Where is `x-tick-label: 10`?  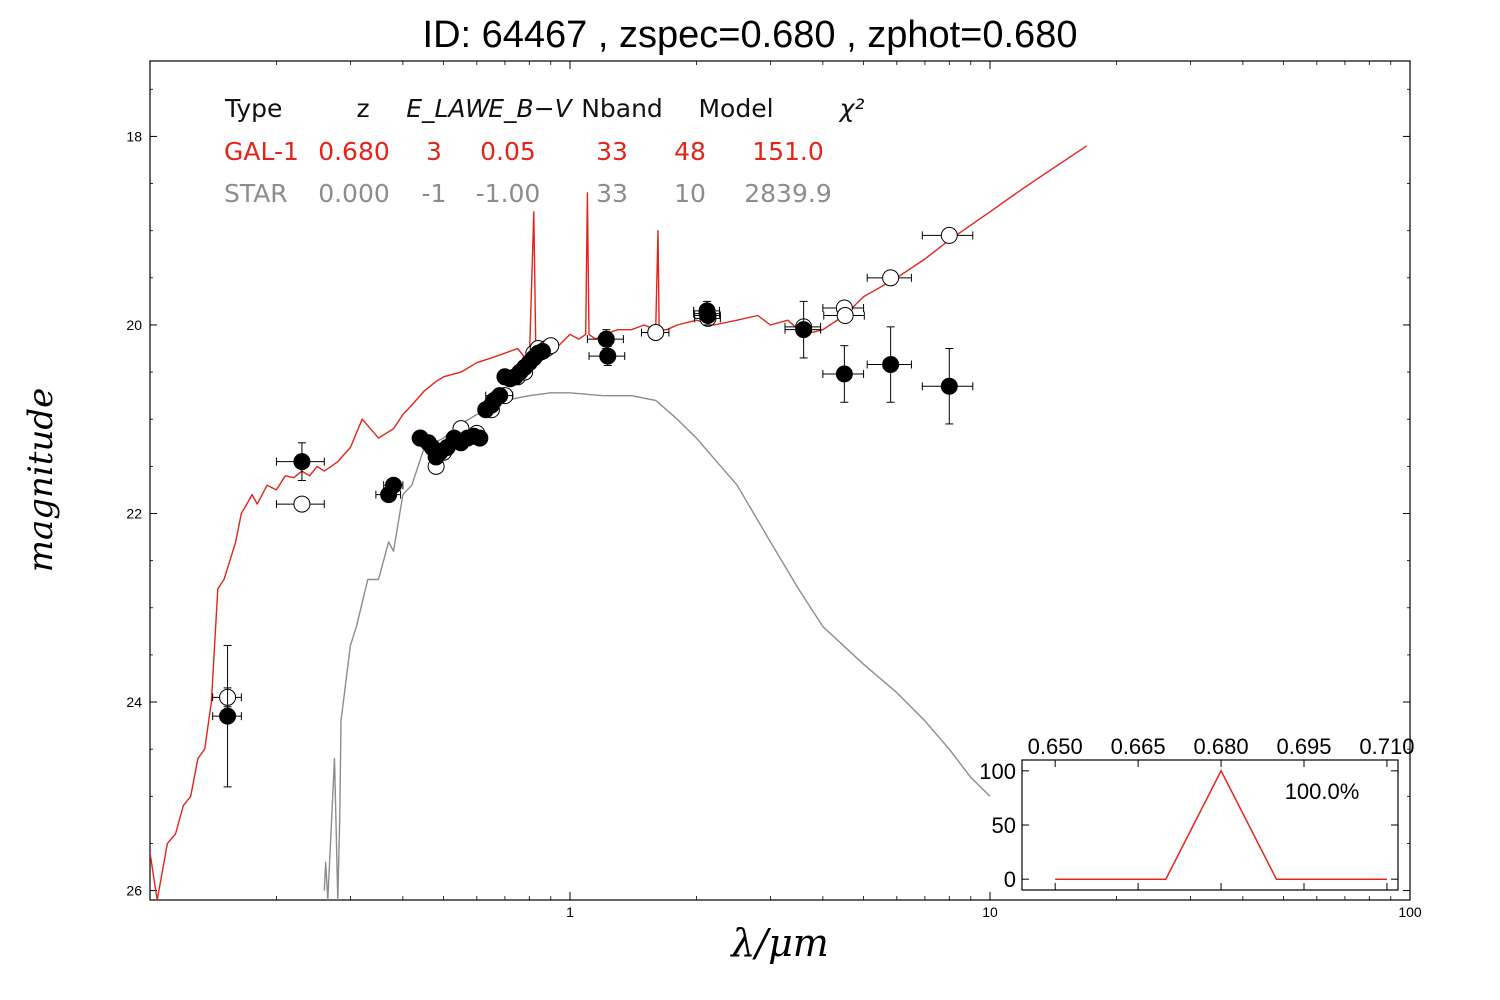
x-tick-label: 10 is located at coordinates (990, 912).